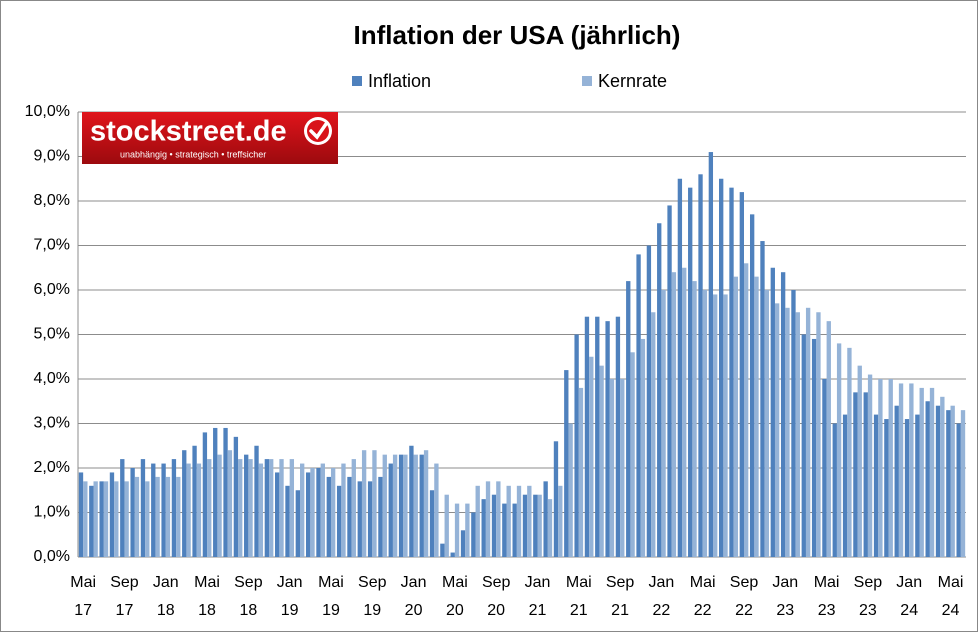 The image size is (978, 632). I want to click on x-tick-label: Jan 21, so click(537, 596).